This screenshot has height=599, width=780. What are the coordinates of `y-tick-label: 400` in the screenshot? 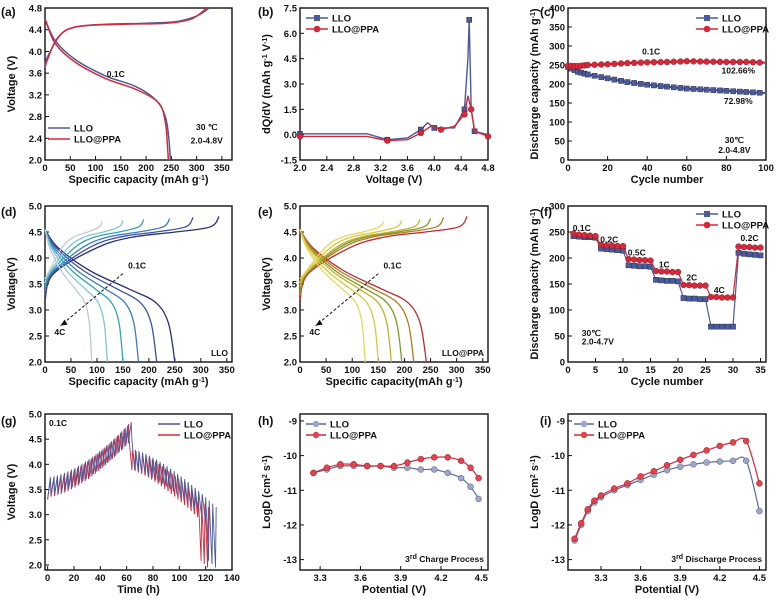 It's located at (557, 9).